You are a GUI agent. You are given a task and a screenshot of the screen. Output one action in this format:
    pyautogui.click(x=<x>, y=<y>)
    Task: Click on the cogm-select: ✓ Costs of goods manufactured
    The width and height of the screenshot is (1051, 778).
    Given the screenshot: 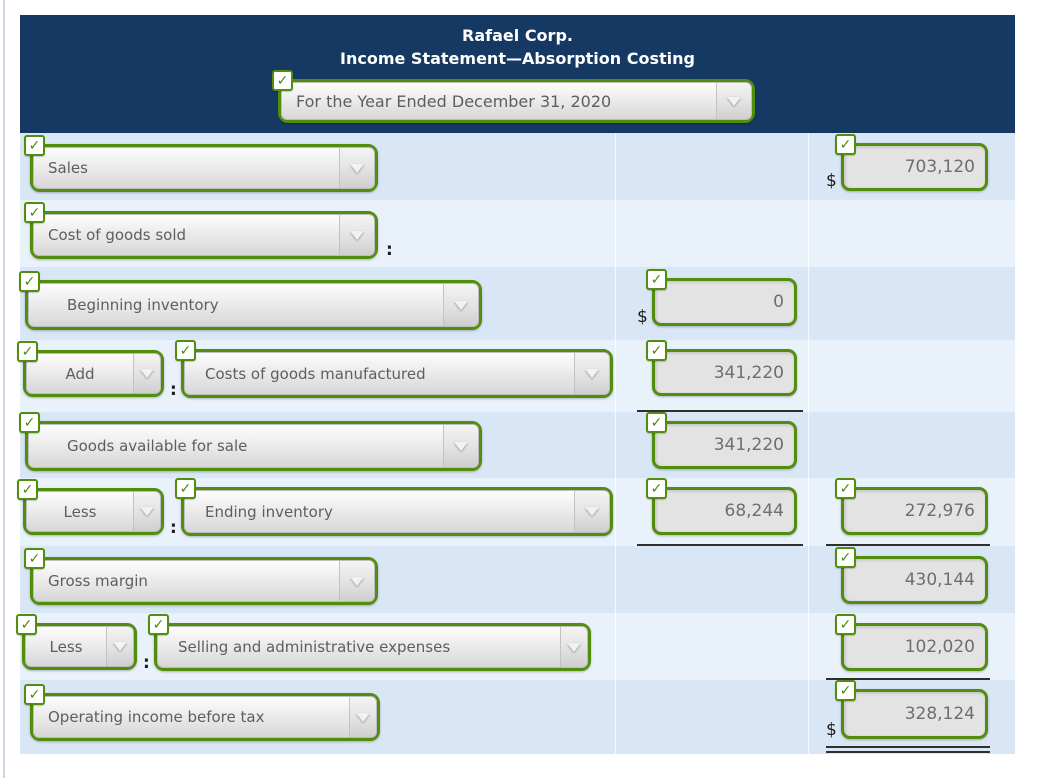 What is the action you would take?
    pyautogui.click(x=394, y=369)
    